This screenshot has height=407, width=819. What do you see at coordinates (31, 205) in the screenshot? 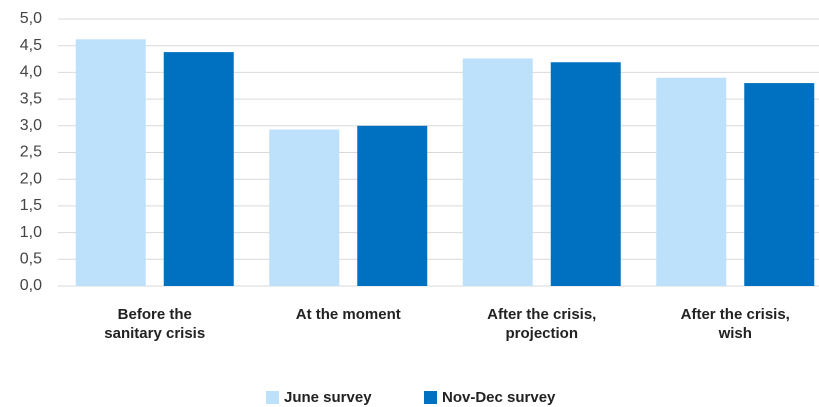
I see `y-tick-label: 1,5` at bounding box center [31, 205].